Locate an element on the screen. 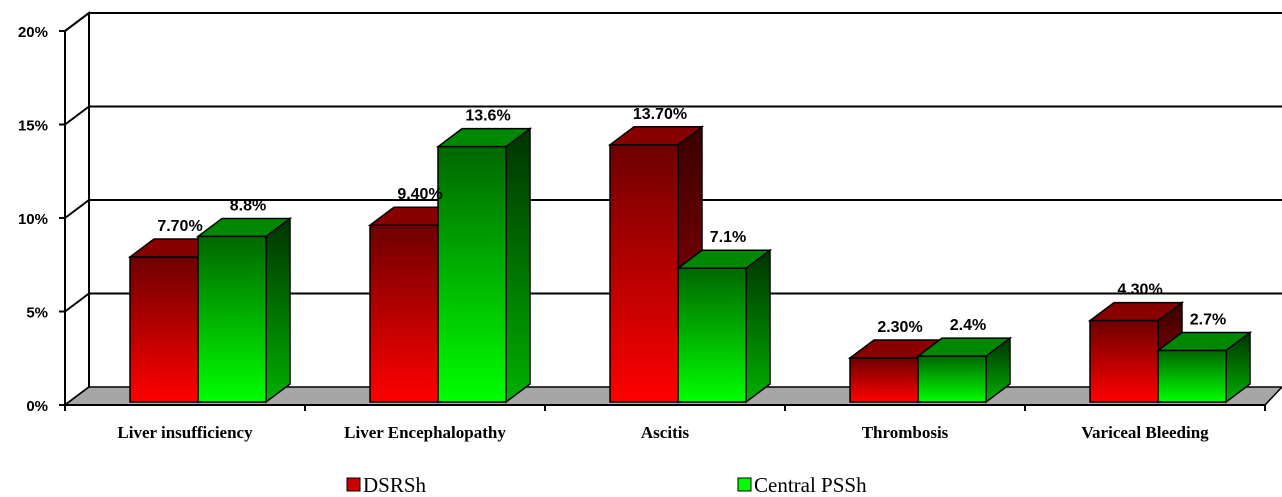 The width and height of the screenshot is (1282, 497). x-category-label: Liver insufficiency is located at coordinates (185, 432).